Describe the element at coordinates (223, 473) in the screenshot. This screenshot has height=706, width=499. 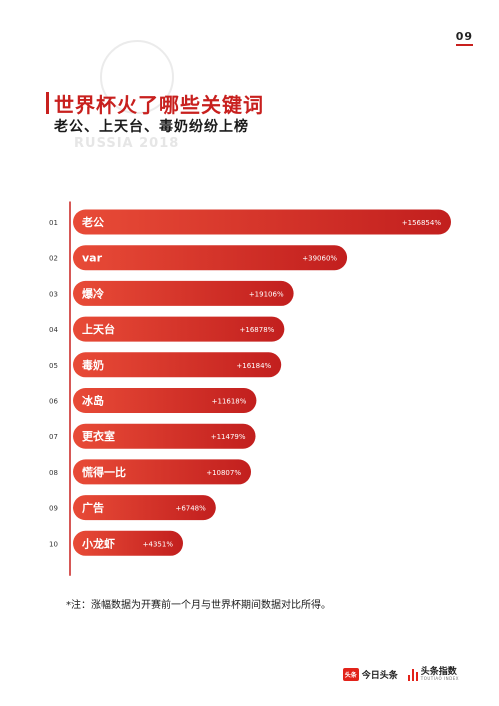
I see `value-label: +10807%` at that location.